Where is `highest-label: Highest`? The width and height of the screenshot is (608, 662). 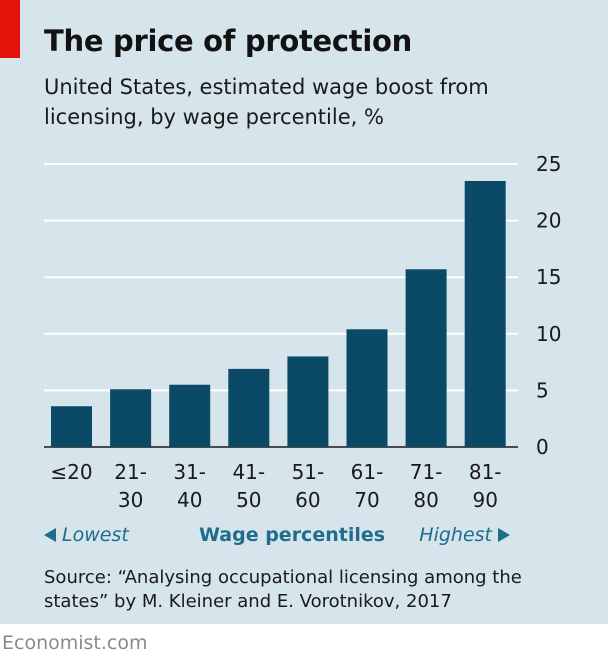
highest-label: Highest is located at coordinates (464, 535).